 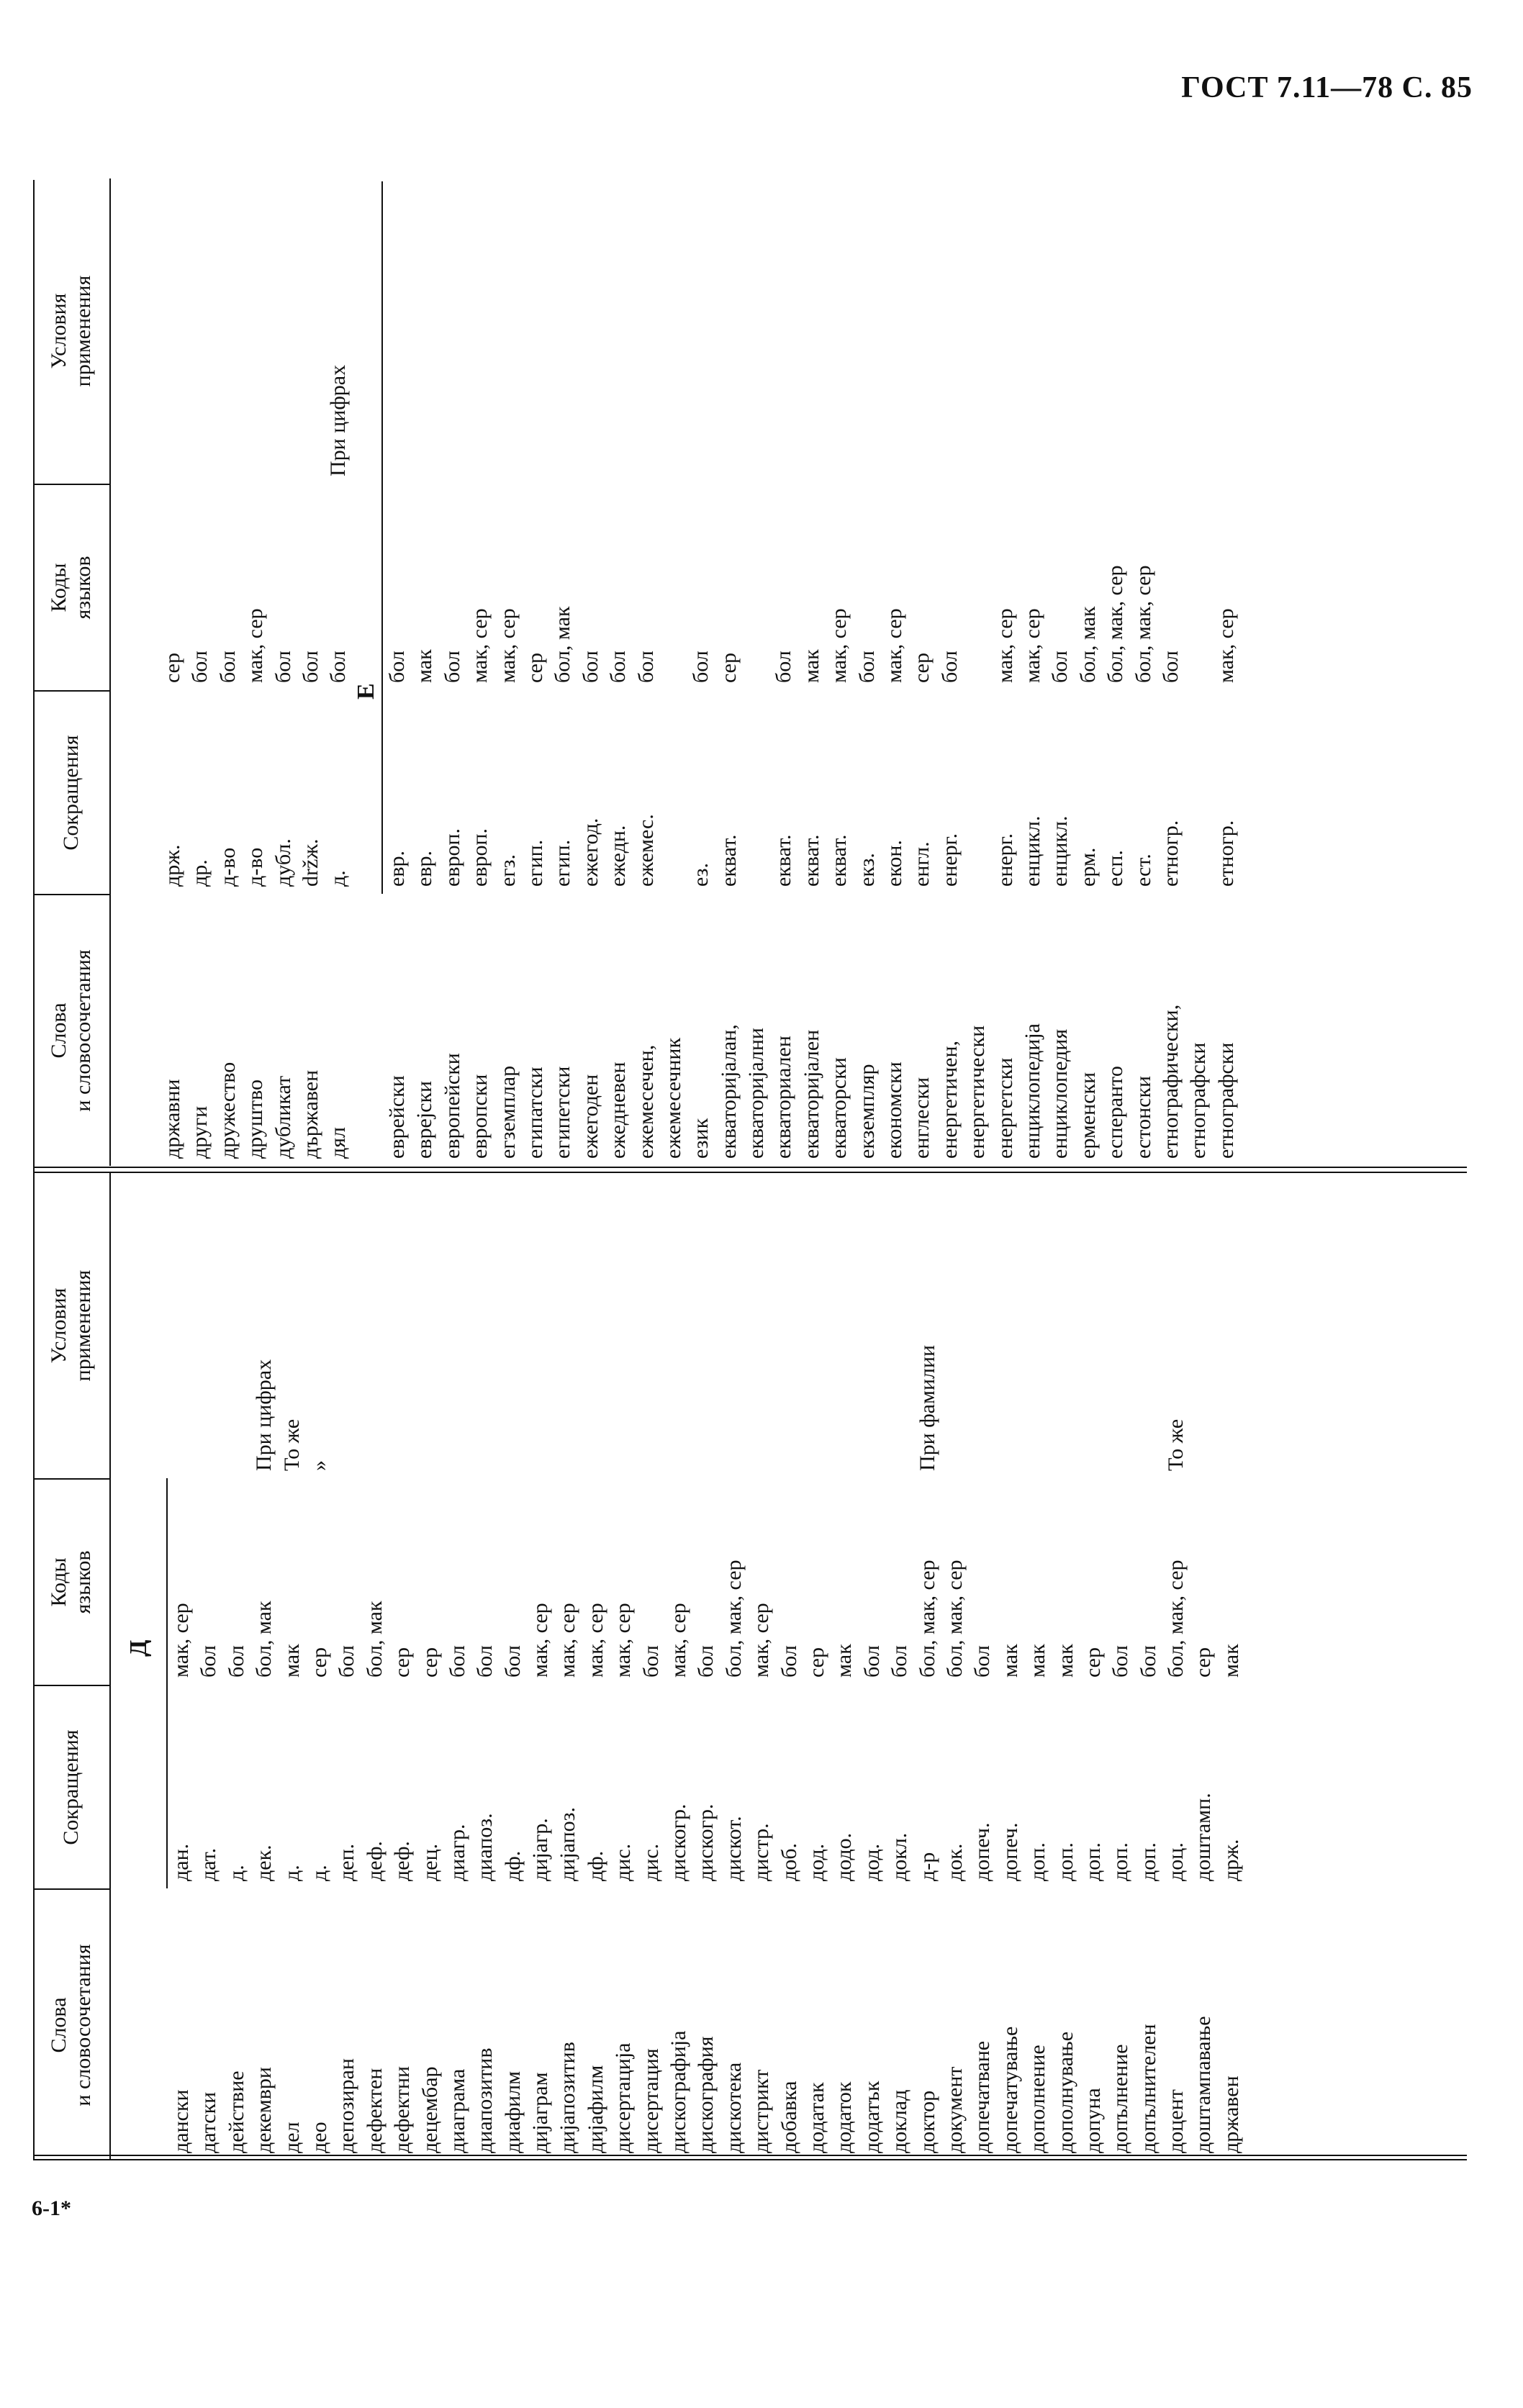 What do you see at coordinates (200, 873) in the screenshot?
I see `cell-abbreviation: др.` at bounding box center [200, 873].